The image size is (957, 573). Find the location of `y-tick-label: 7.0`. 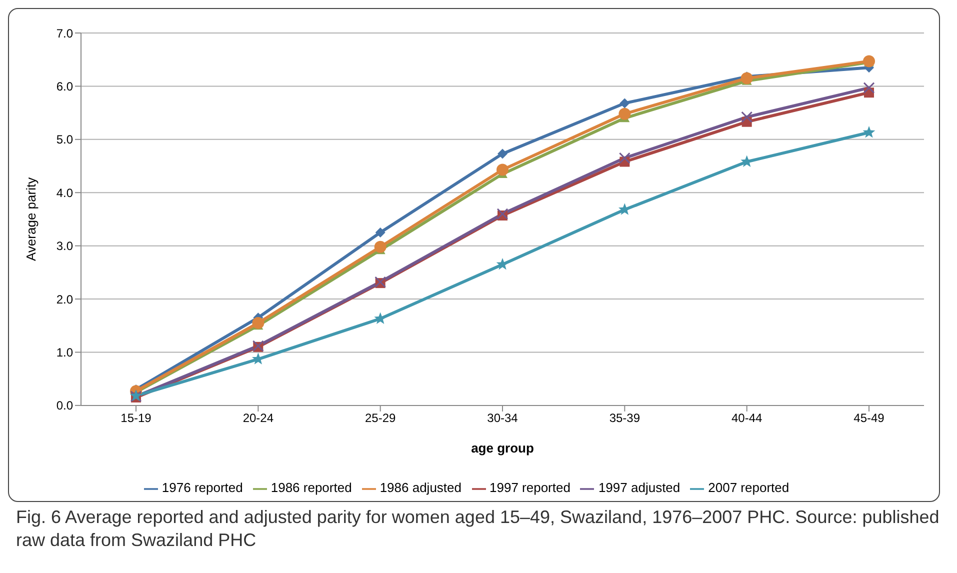

y-tick-label: 7.0 is located at coordinates (65, 33).